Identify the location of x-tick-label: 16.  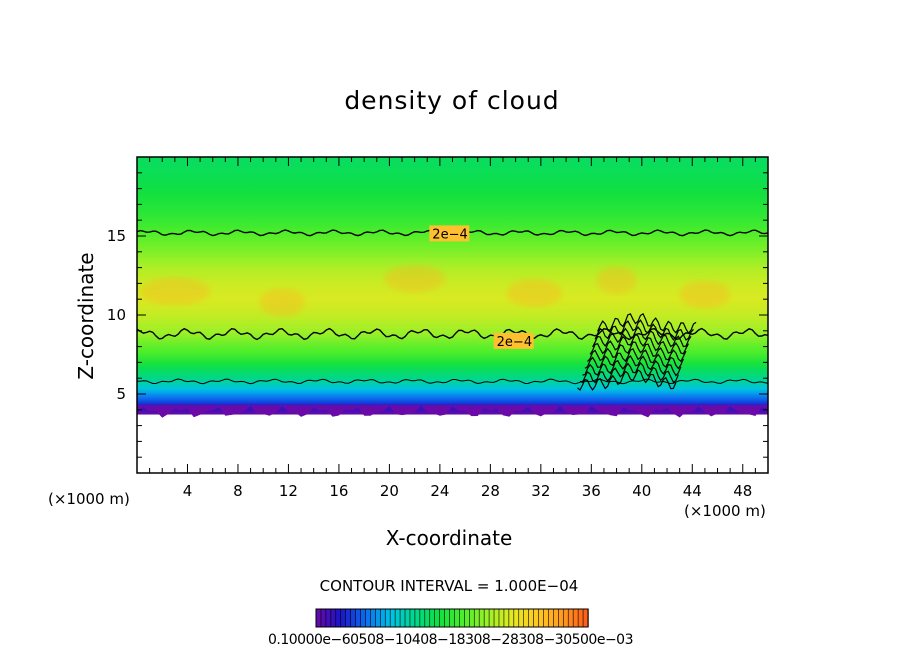
(338, 491).